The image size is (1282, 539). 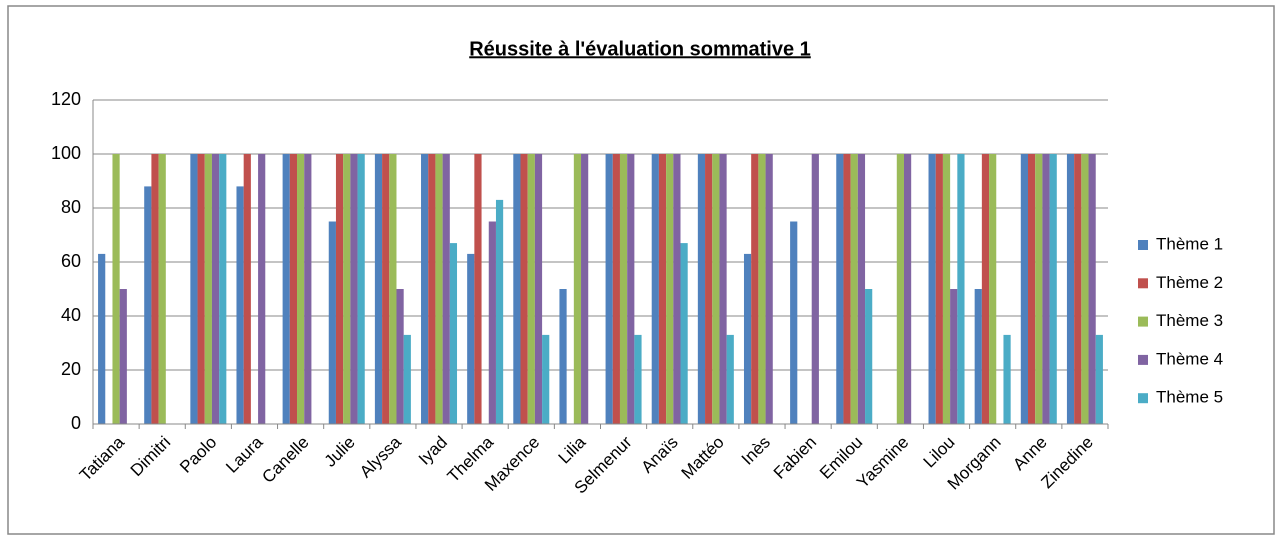 What do you see at coordinates (71, 207) in the screenshot?
I see `y-tick-label: 80` at bounding box center [71, 207].